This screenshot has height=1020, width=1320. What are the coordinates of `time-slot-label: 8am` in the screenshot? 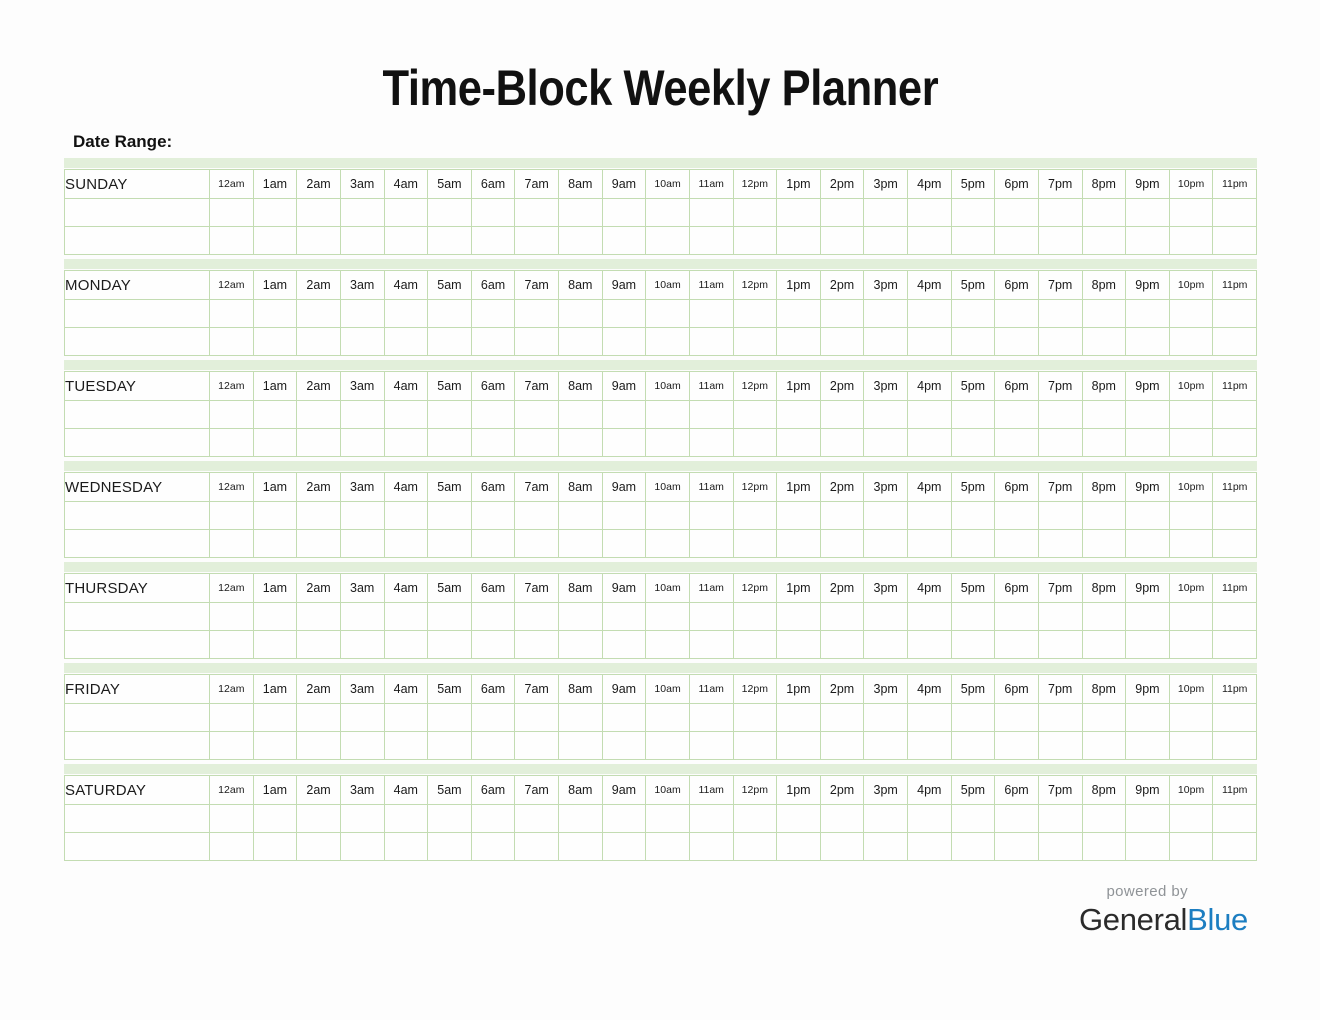 It's located at (580, 487).